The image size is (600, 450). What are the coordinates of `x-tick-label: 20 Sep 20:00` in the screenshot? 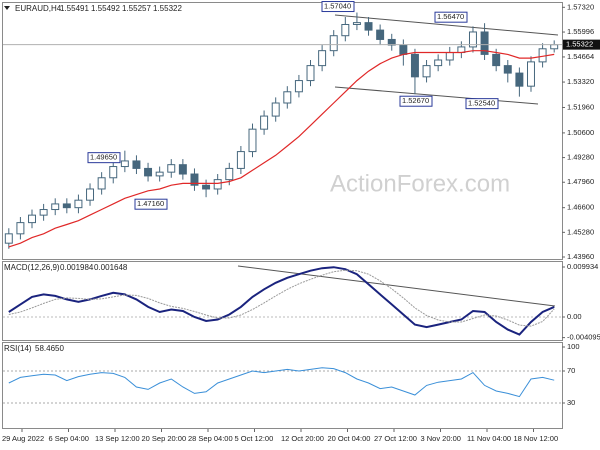 It's located at (164, 438).